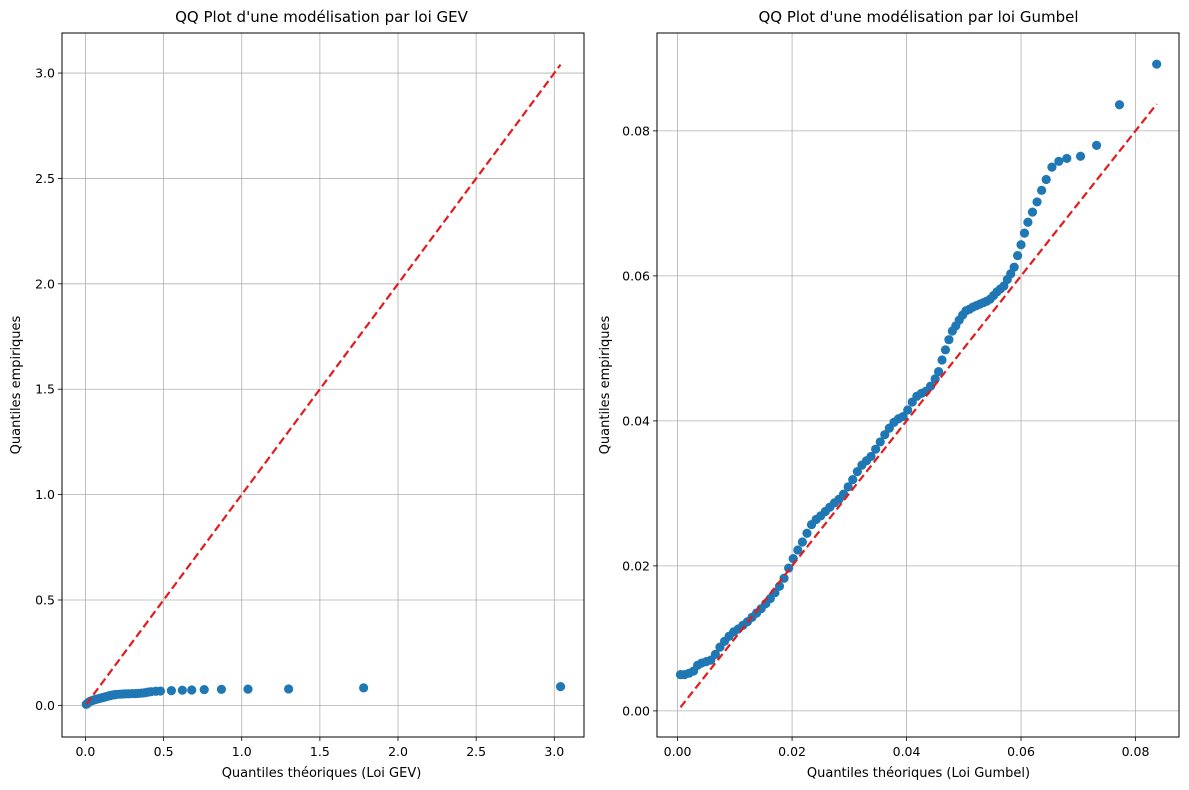 This screenshot has width=1189, height=790. Describe the element at coordinates (164, 751) in the screenshot. I see `gev-x-tick-label: 0.5` at that location.